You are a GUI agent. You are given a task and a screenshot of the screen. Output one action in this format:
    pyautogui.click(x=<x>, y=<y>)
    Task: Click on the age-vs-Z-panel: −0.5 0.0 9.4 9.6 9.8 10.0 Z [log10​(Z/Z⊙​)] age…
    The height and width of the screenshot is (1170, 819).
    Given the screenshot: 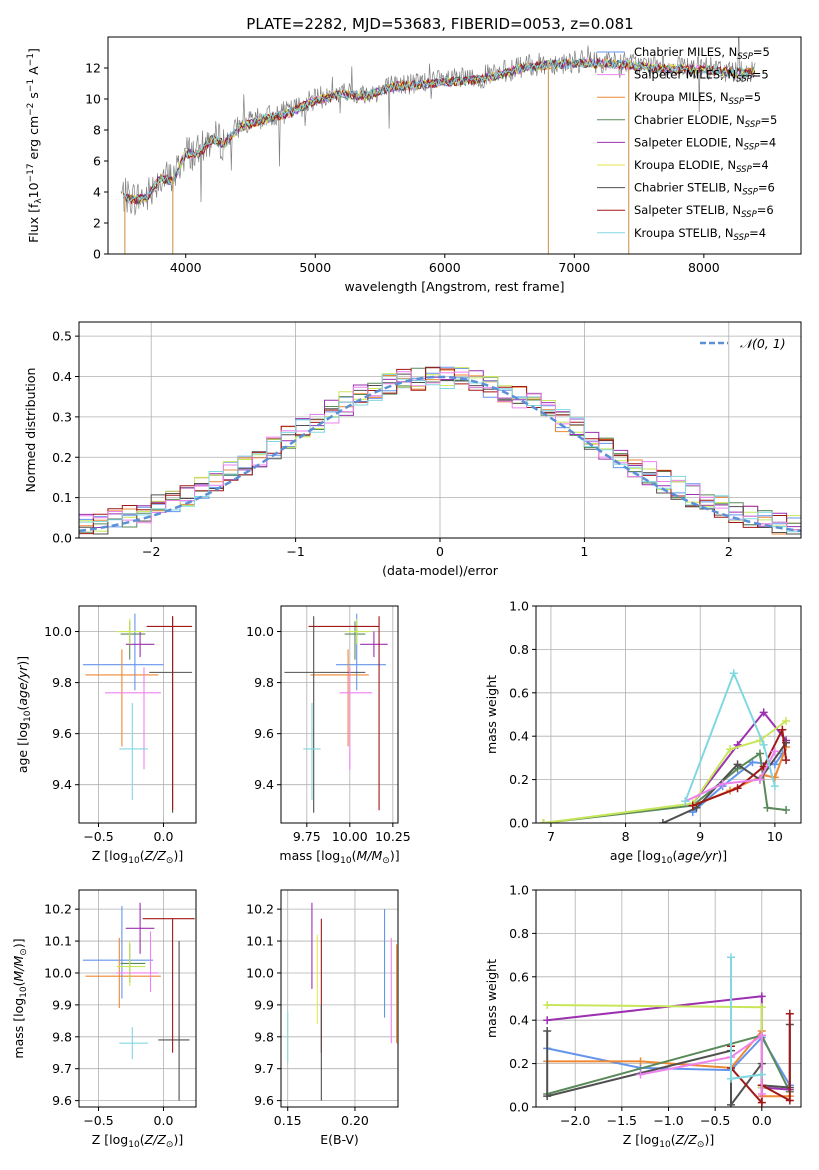 What is the action you would take?
    pyautogui.click(x=106, y=735)
    